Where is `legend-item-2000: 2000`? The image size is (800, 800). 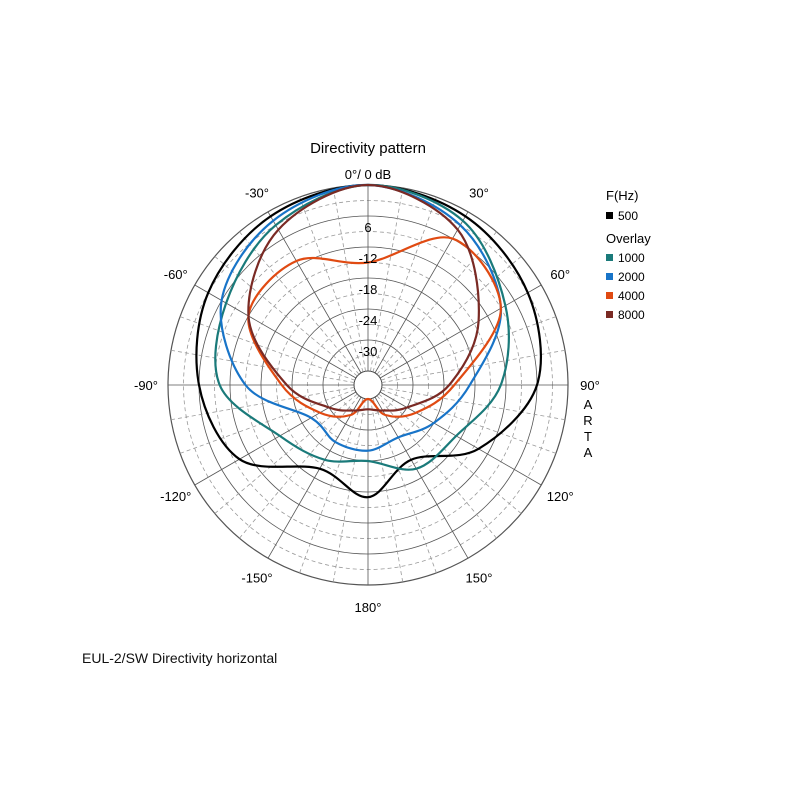 legend-item-2000: 2000 is located at coordinates (631, 277).